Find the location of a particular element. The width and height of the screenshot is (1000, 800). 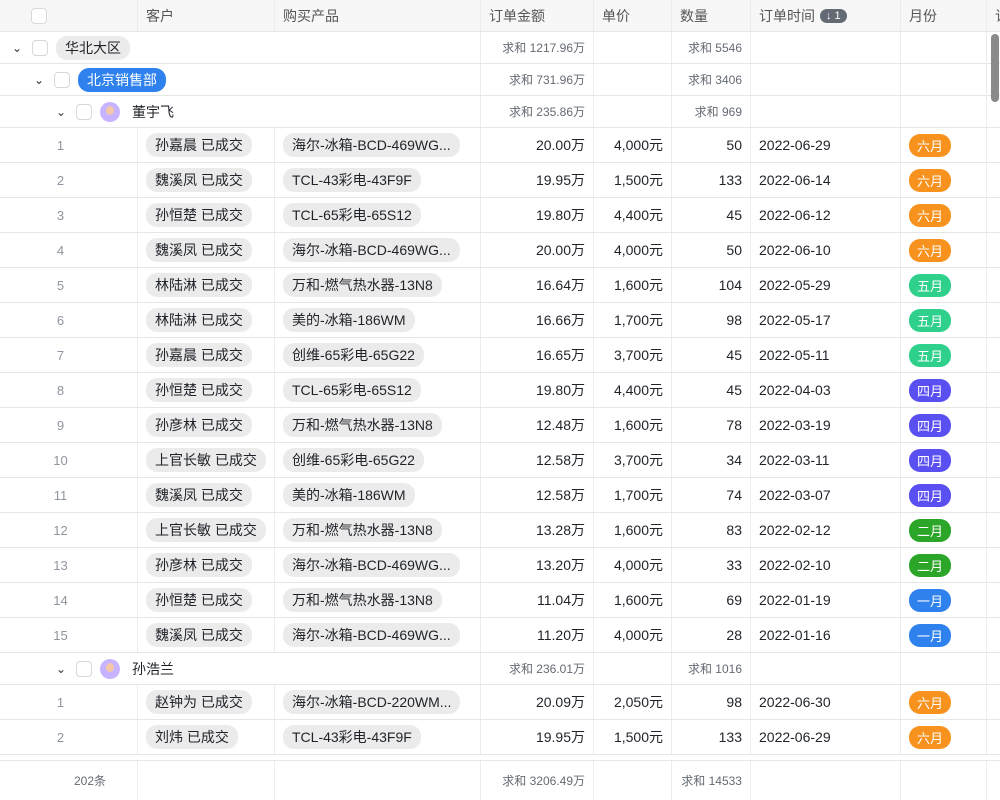

quantity-value: 33 is located at coordinates (734, 565).